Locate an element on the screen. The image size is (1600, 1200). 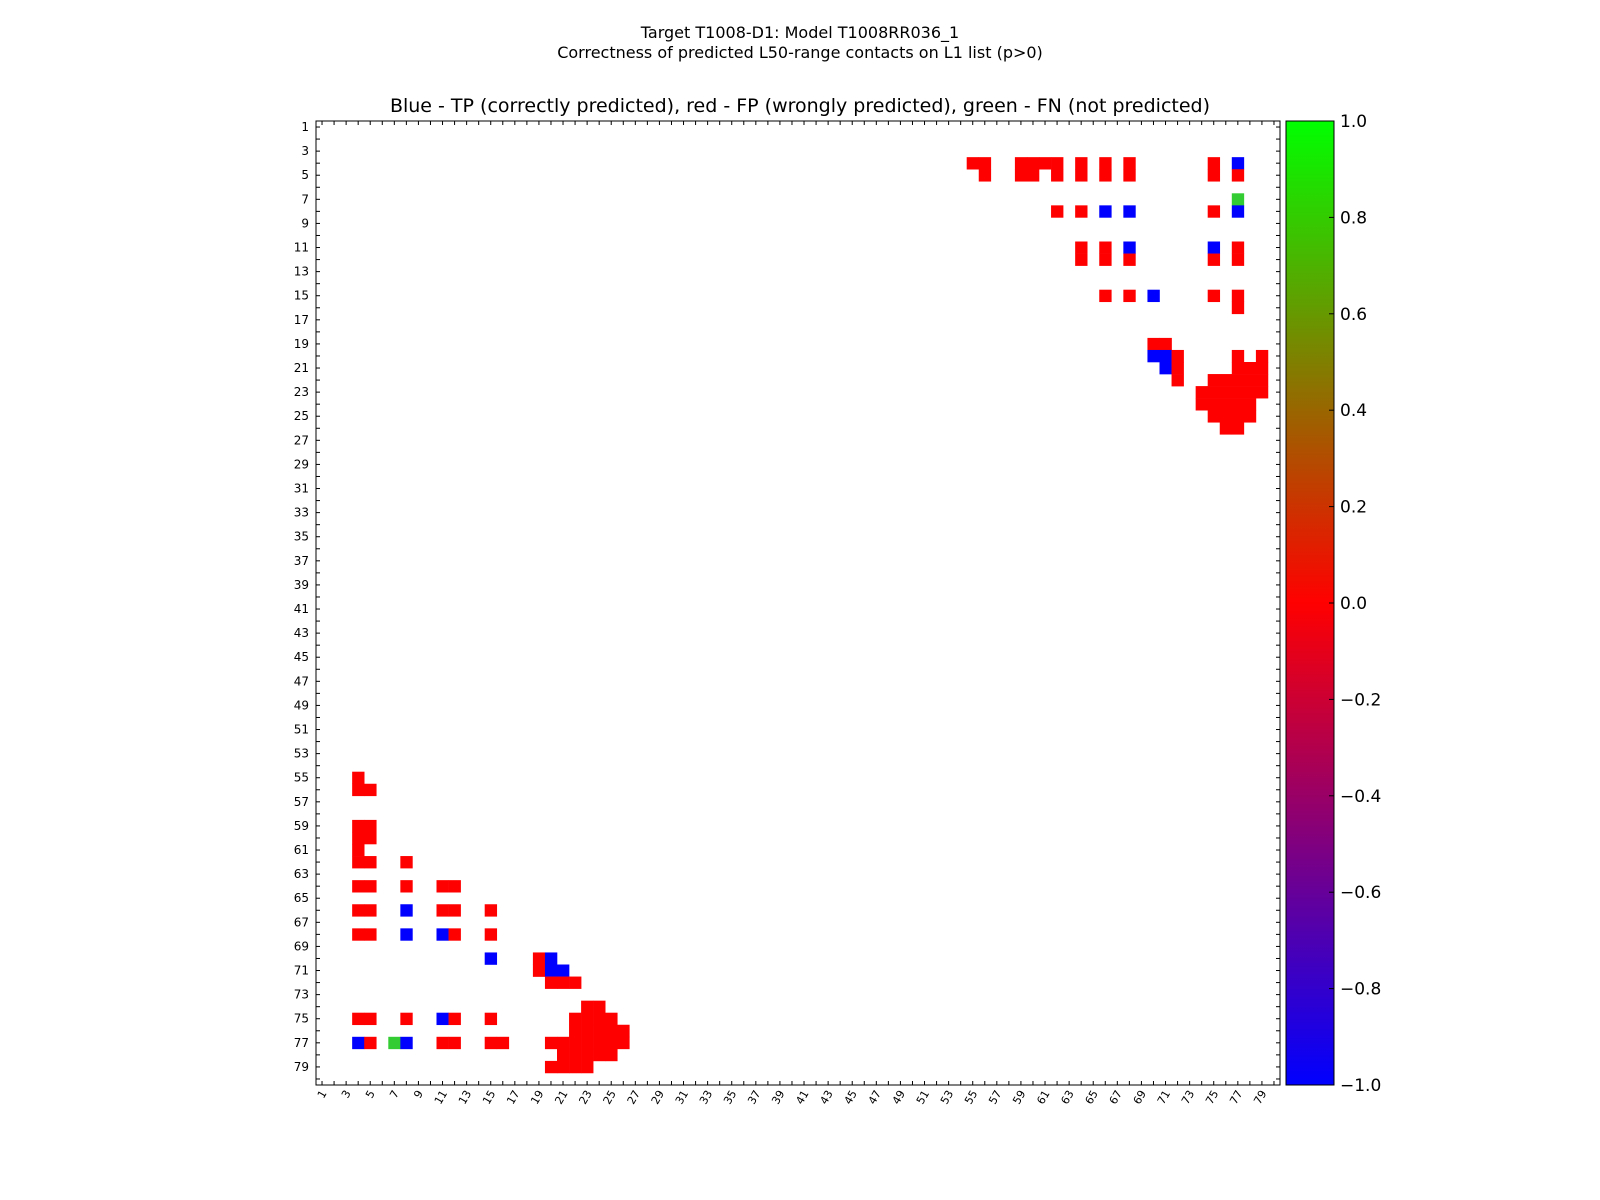
y-tick-label-29: 29 is located at coordinates (301, 464).